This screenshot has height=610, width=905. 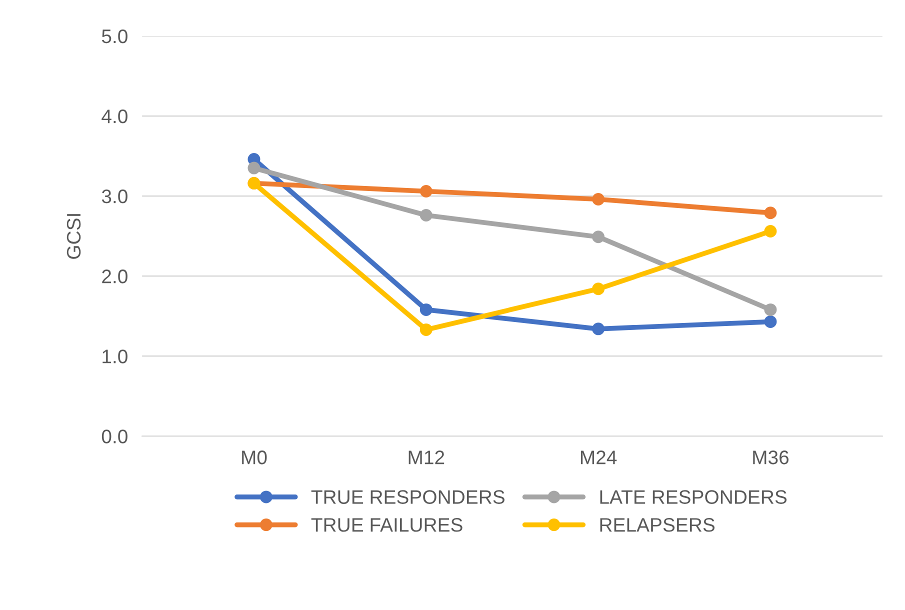 What do you see at coordinates (115, 197) in the screenshot?
I see `y-tick-label: 3.0` at bounding box center [115, 197].